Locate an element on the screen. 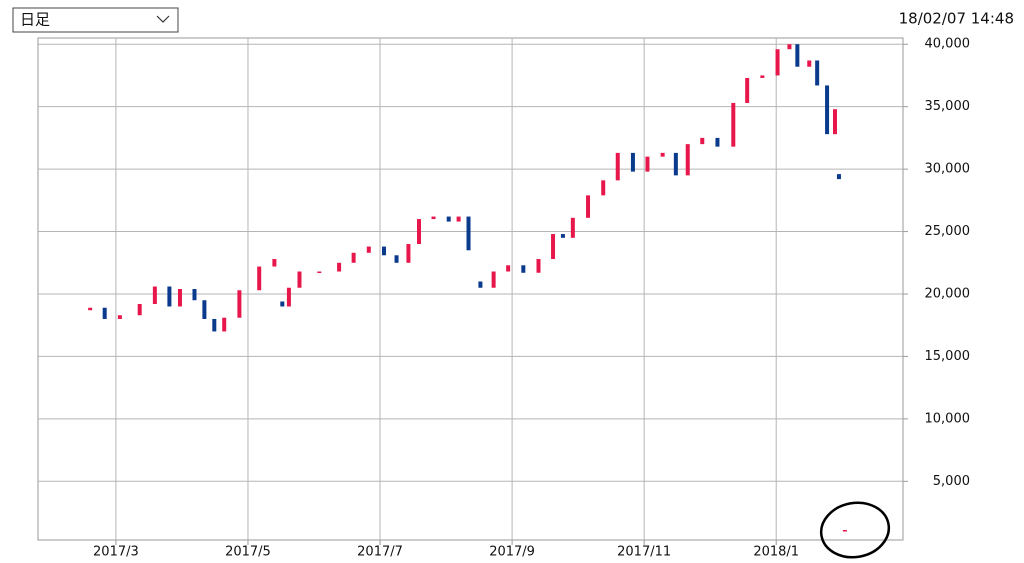  y-tick-label: 25,000 is located at coordinates (948, 231).